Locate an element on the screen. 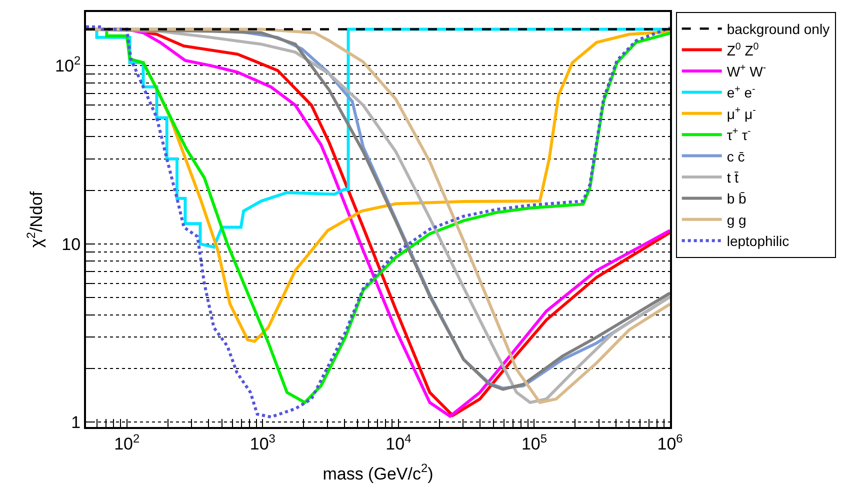 This screenshot has height=491, width=846. legend-label: Z$^{0}$ Z$^{0}$ is located at coordinates (743, 49).